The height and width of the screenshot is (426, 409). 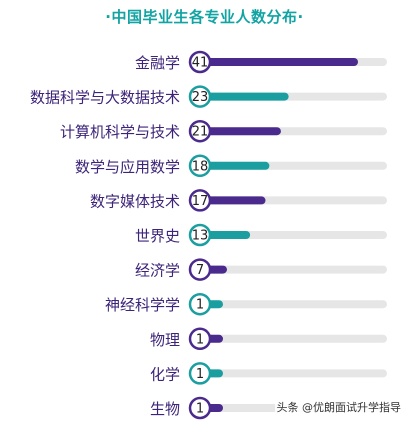 I want to click on data-label: 7, so click(x=200, y=270).